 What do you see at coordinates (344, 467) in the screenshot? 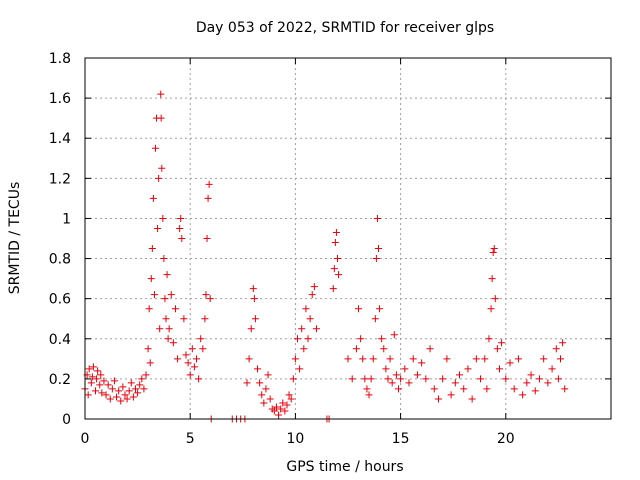
I see `x-axis-label: GPS time / hours` at bounding box center [344, 467].